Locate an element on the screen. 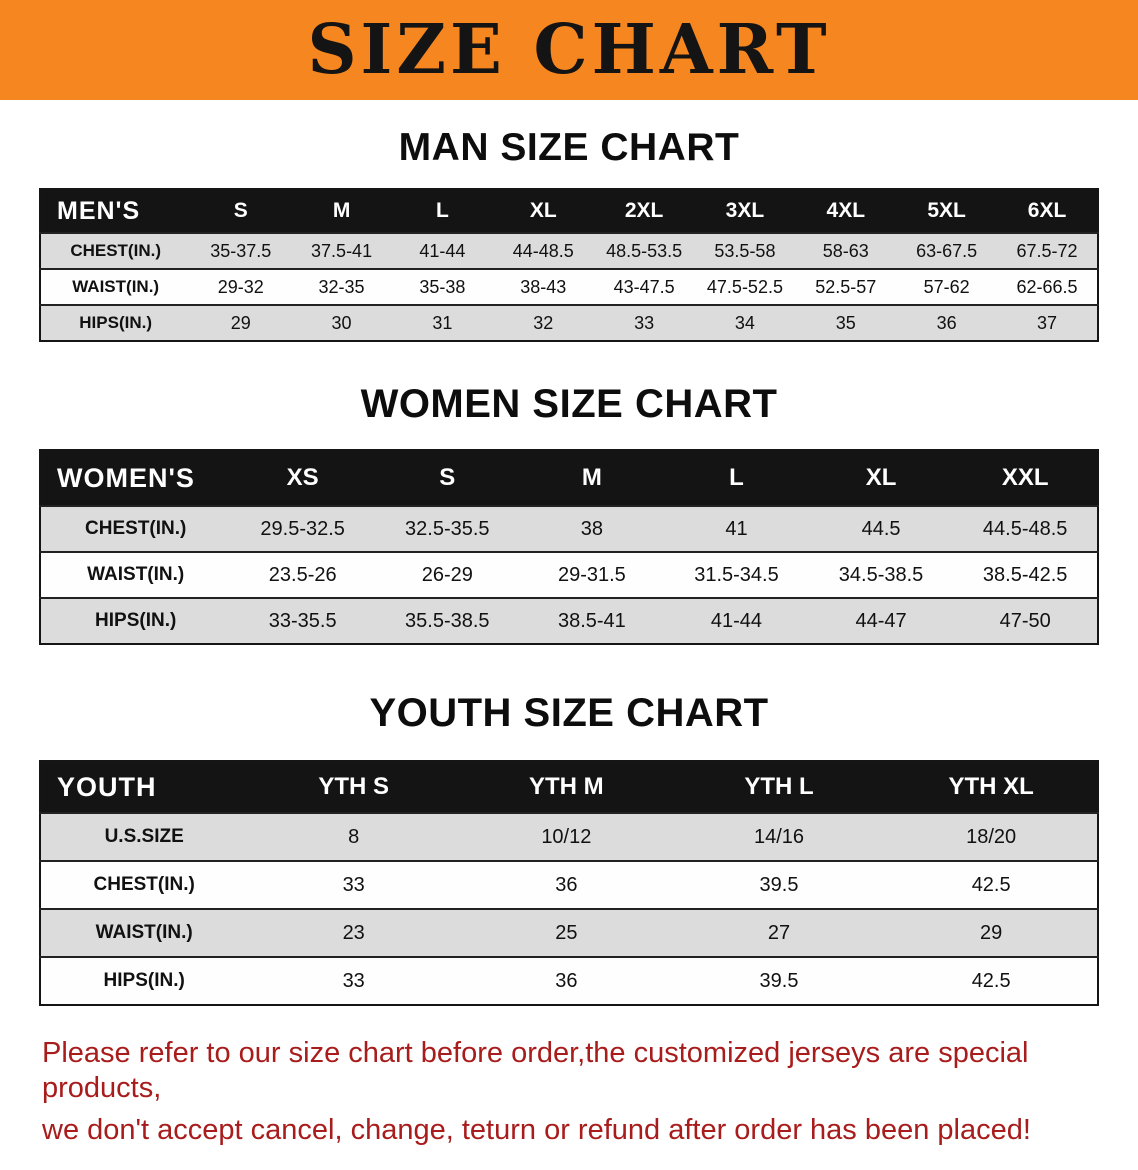 The height and width of the screenshot is (1170, 1138). size-cell: 35-38 is located at coordinates (442, 286).